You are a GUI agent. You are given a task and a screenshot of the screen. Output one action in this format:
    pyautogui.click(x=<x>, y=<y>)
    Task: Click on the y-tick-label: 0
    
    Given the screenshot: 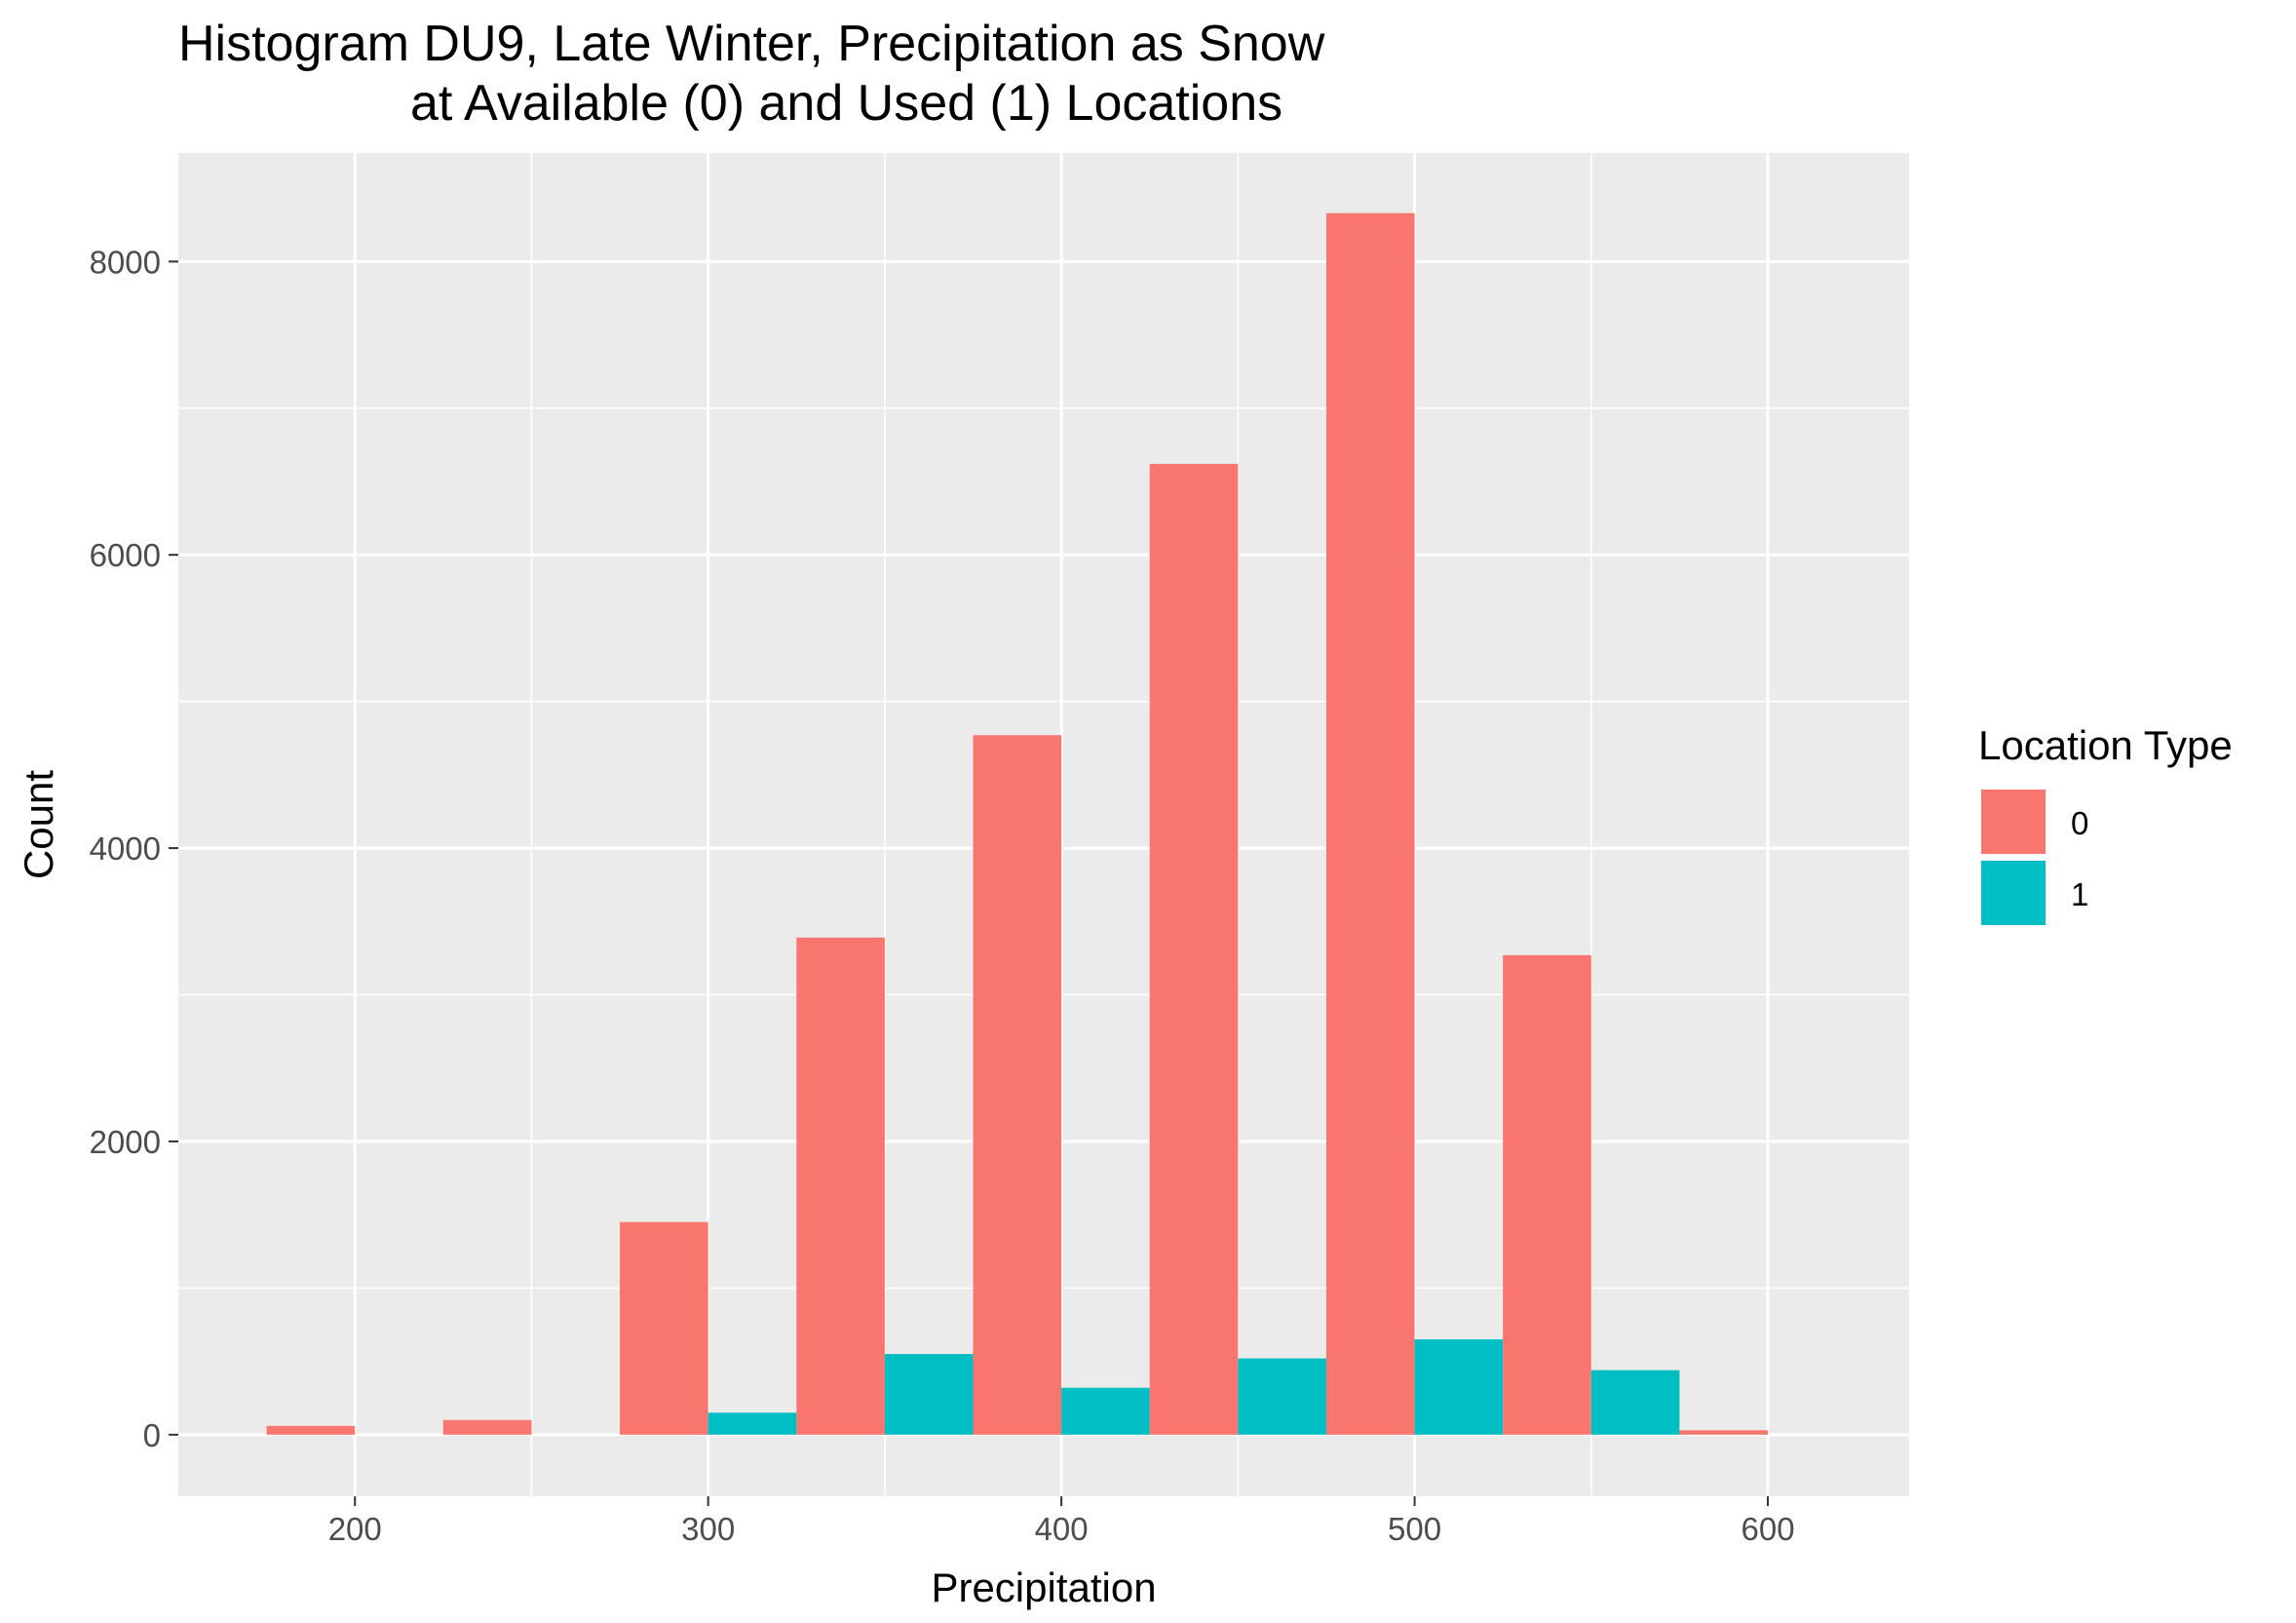 What is the action you would take?
    pyautogui.click(x=152, y=1435)
    